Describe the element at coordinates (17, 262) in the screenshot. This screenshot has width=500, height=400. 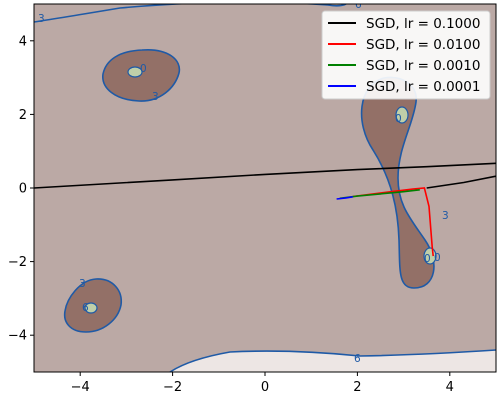
I see `y-tick-label: −2` at that location.